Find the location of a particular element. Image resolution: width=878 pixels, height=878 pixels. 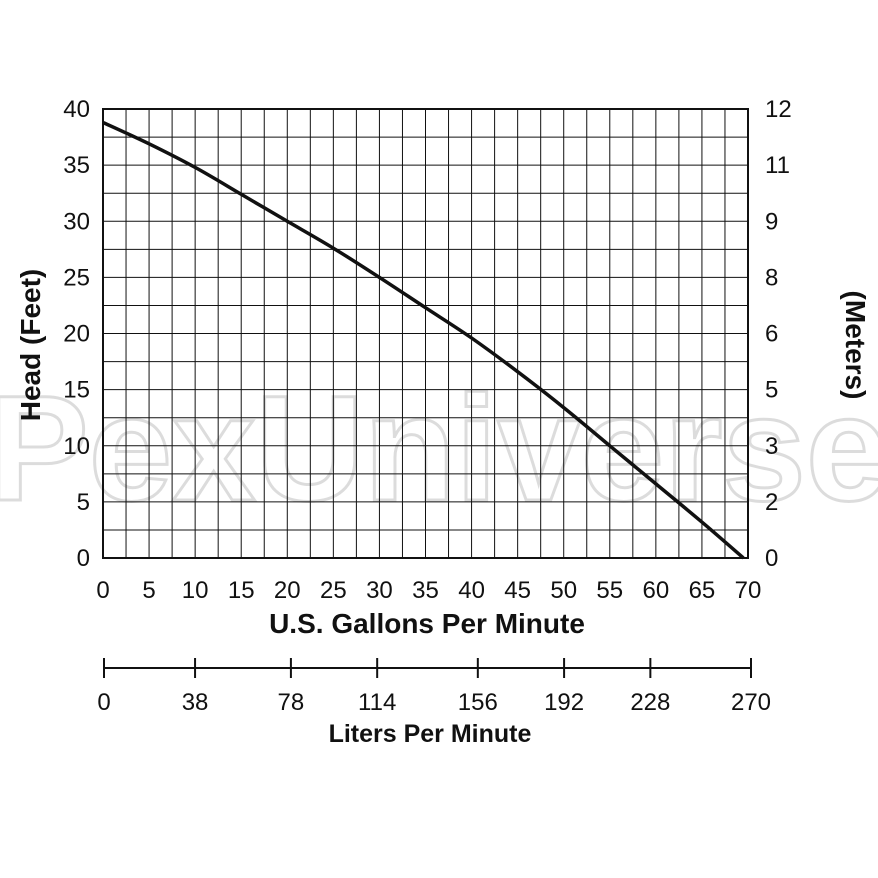

x-tick-label: 0 is located at coordinates (102, 590).